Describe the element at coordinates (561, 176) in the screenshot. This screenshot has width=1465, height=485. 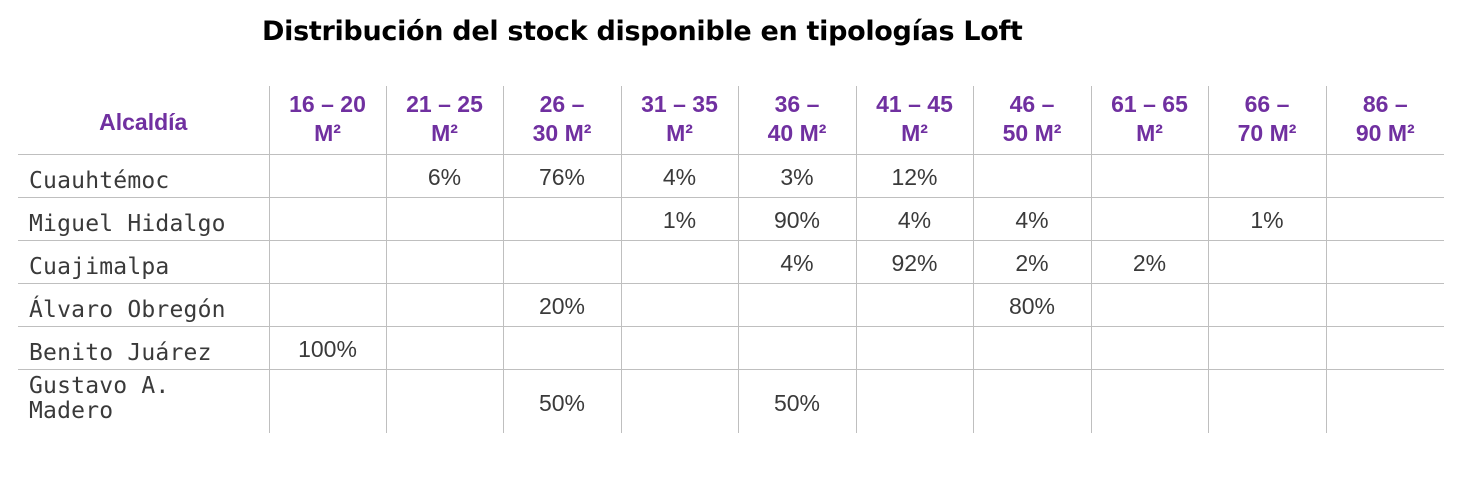
I see `value-cell: 76%` at that location.